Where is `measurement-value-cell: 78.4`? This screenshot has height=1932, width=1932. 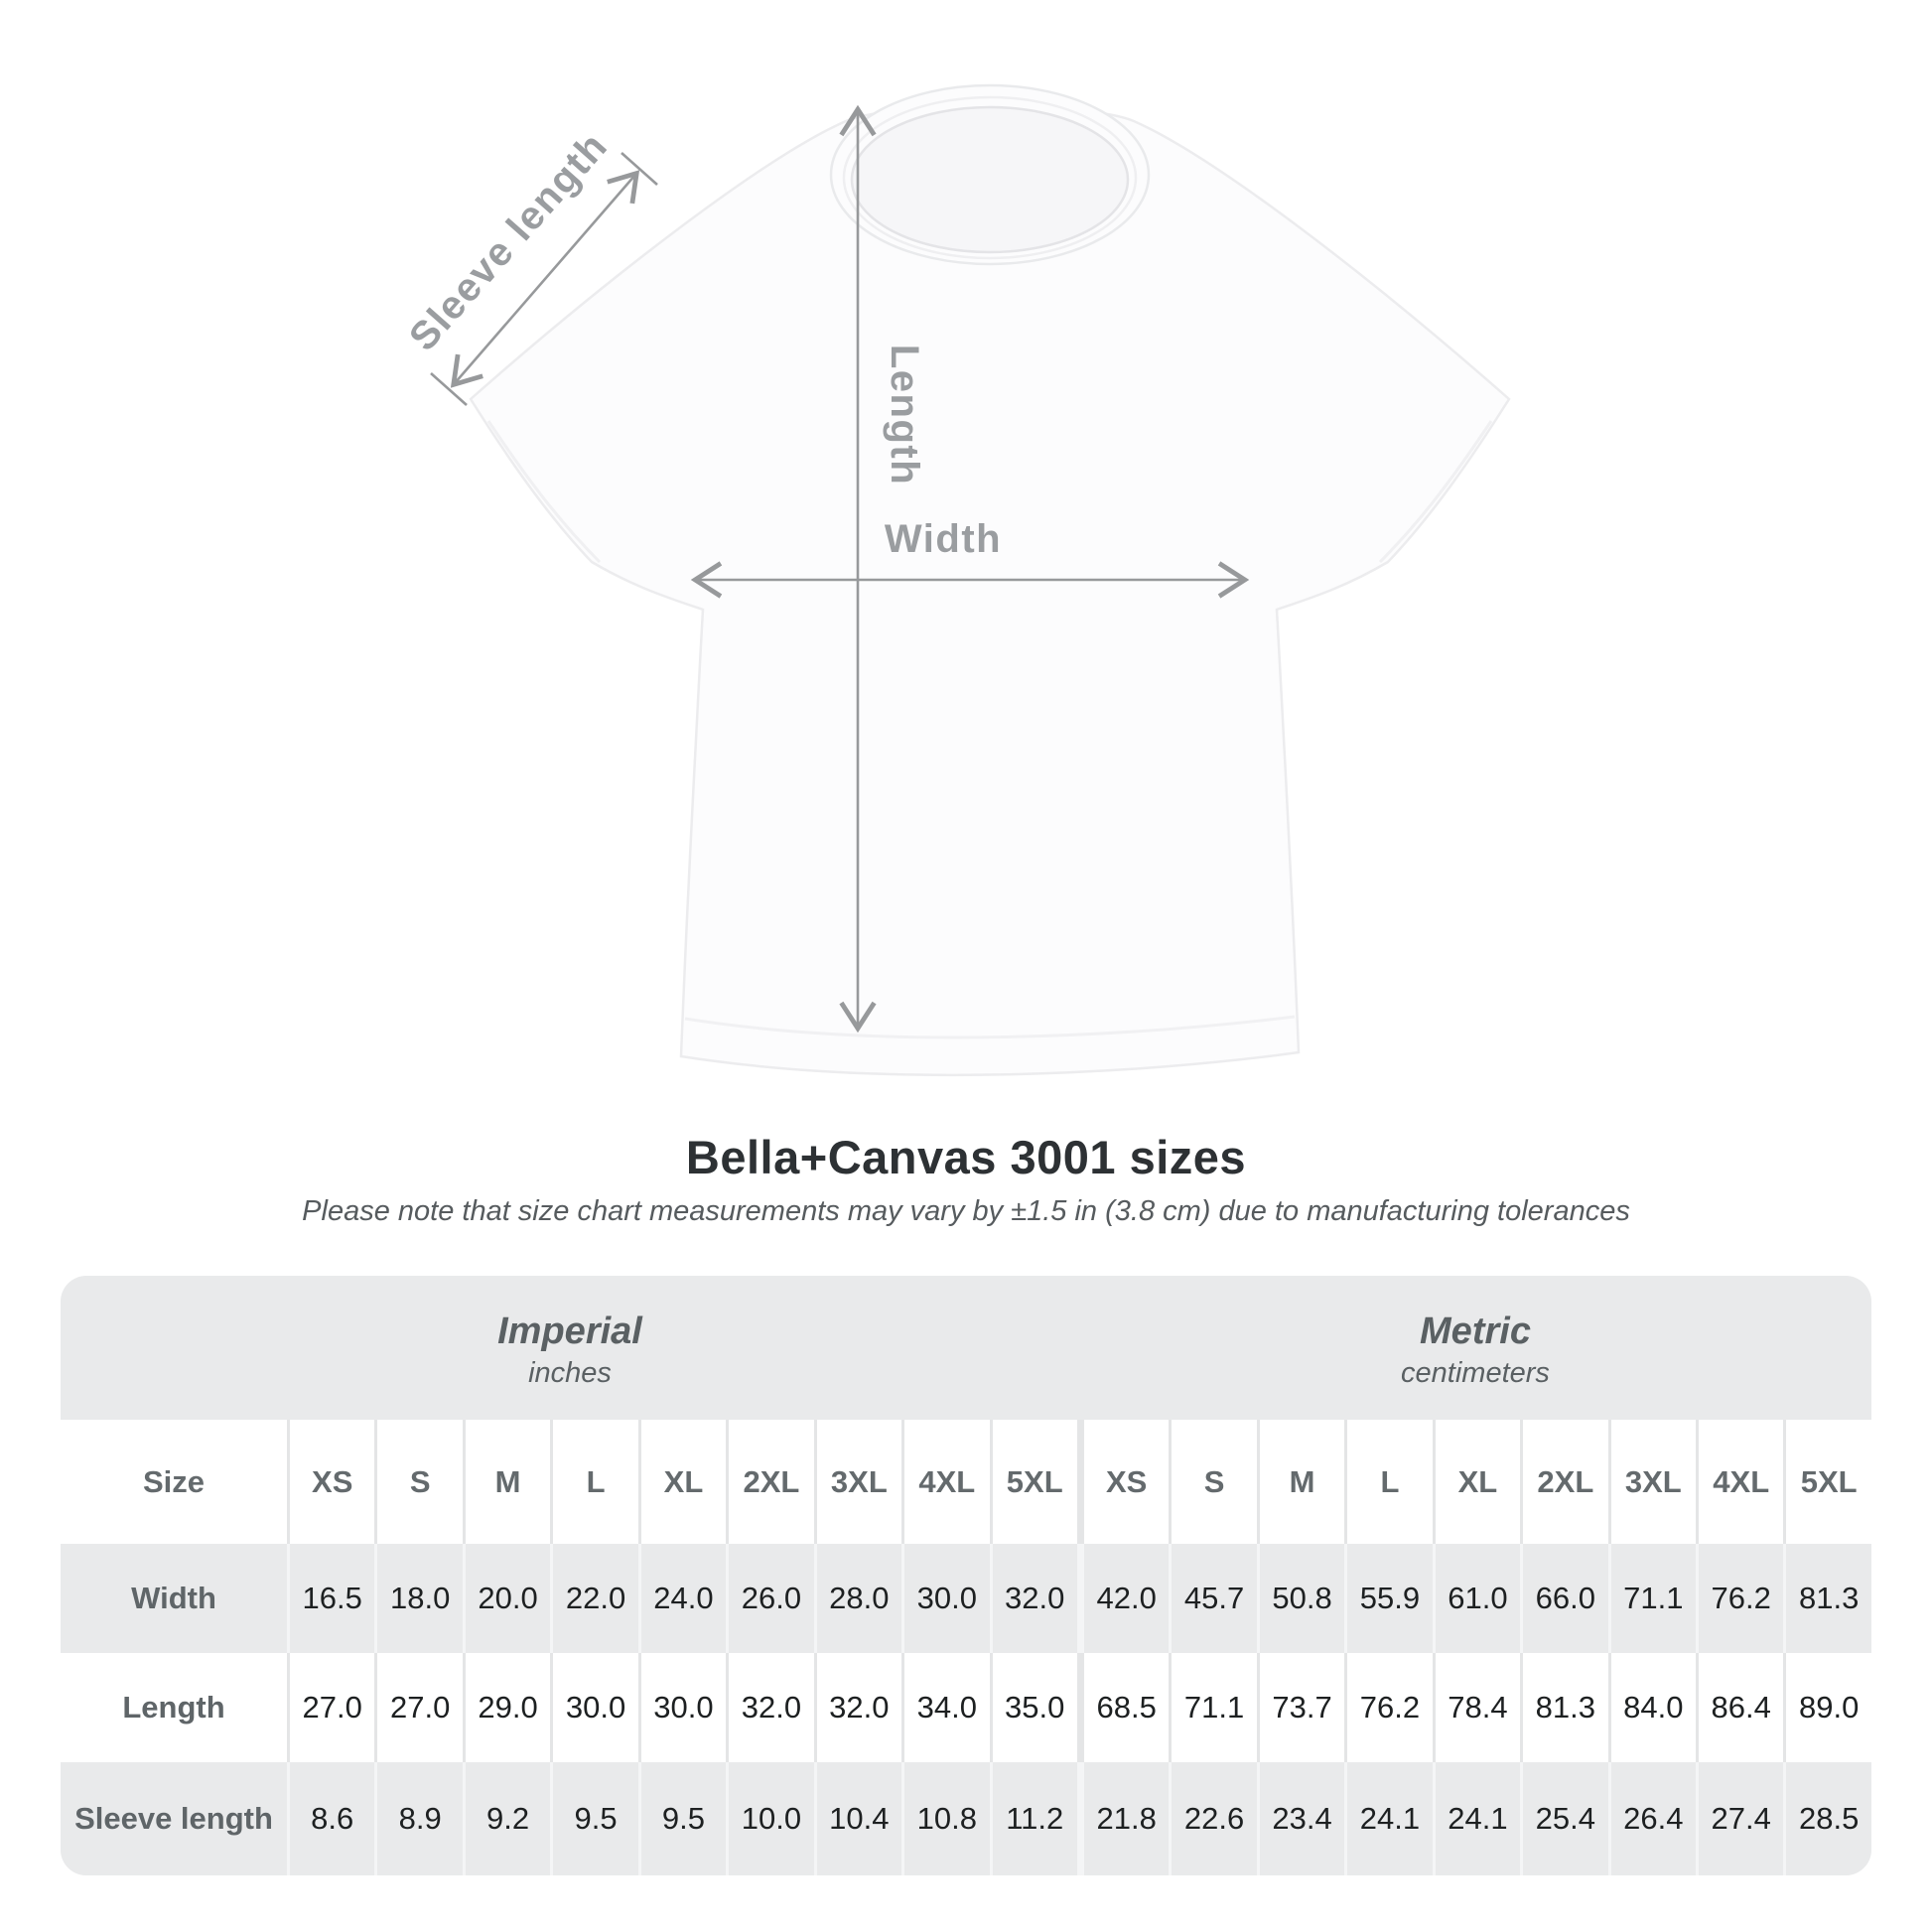
measurement-value-cell: 78.4 is located at coordinates (1478, 1708).